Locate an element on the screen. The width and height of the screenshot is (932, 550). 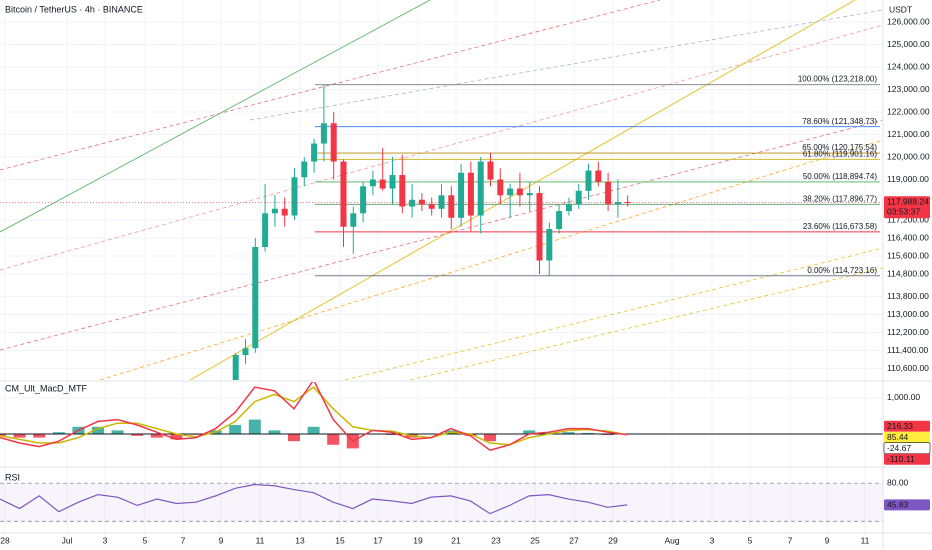
x-tick-label: 28 is located at coordinates (5, 540).